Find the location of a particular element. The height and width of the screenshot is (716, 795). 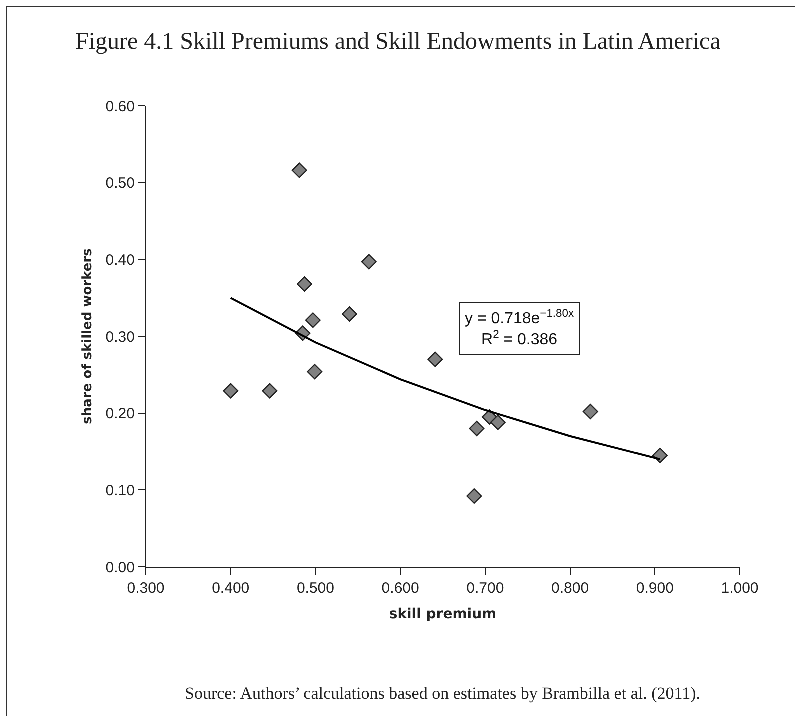

source-note: Source: Authors’ calculations based on estimates by Brambilla et al. (2011). is located at coordinates (443, 693).